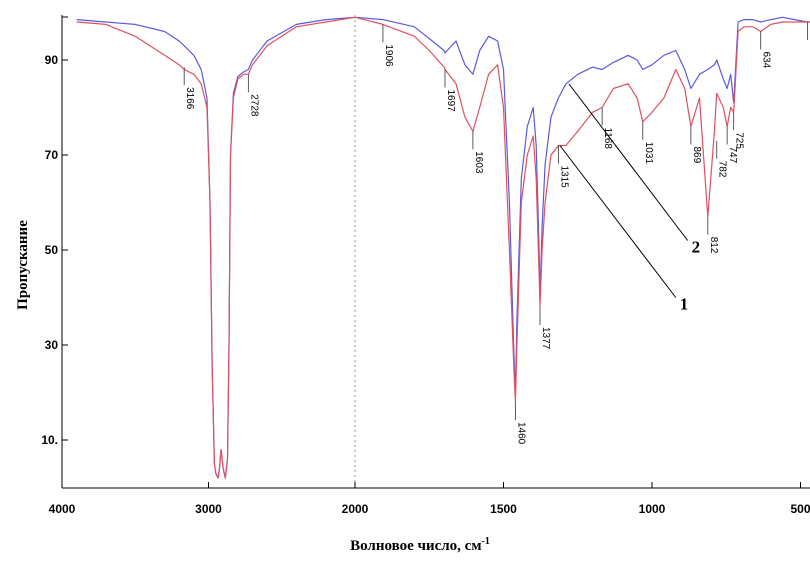  I want to click on peak-label: 634, so click(766, 60).